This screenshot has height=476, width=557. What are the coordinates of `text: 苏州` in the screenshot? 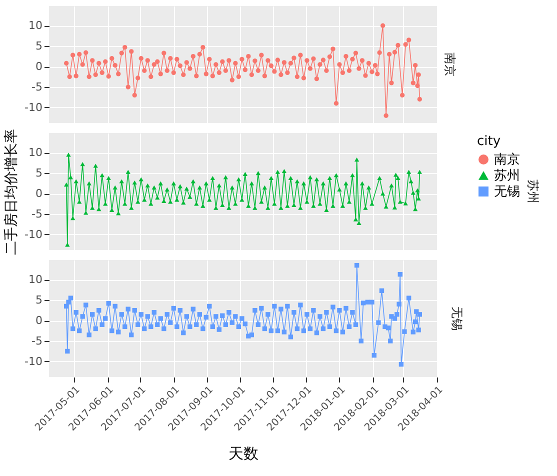 It's located at (533, 192).